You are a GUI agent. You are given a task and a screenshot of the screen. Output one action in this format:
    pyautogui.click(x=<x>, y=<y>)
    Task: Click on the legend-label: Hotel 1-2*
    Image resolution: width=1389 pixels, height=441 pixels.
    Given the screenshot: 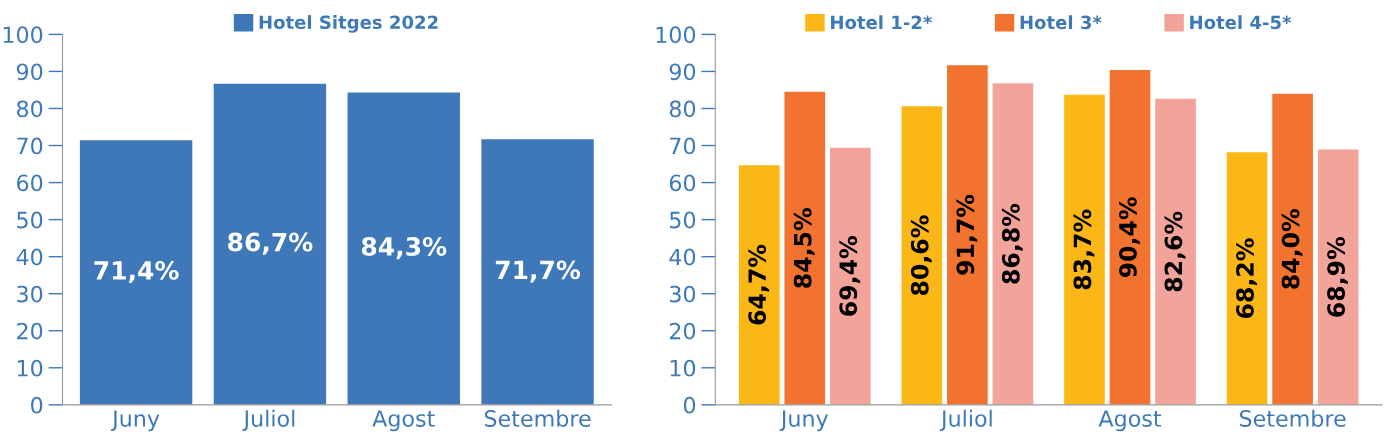 What is the action you would take?
    pyautogui.click(x=881, y=22)
    